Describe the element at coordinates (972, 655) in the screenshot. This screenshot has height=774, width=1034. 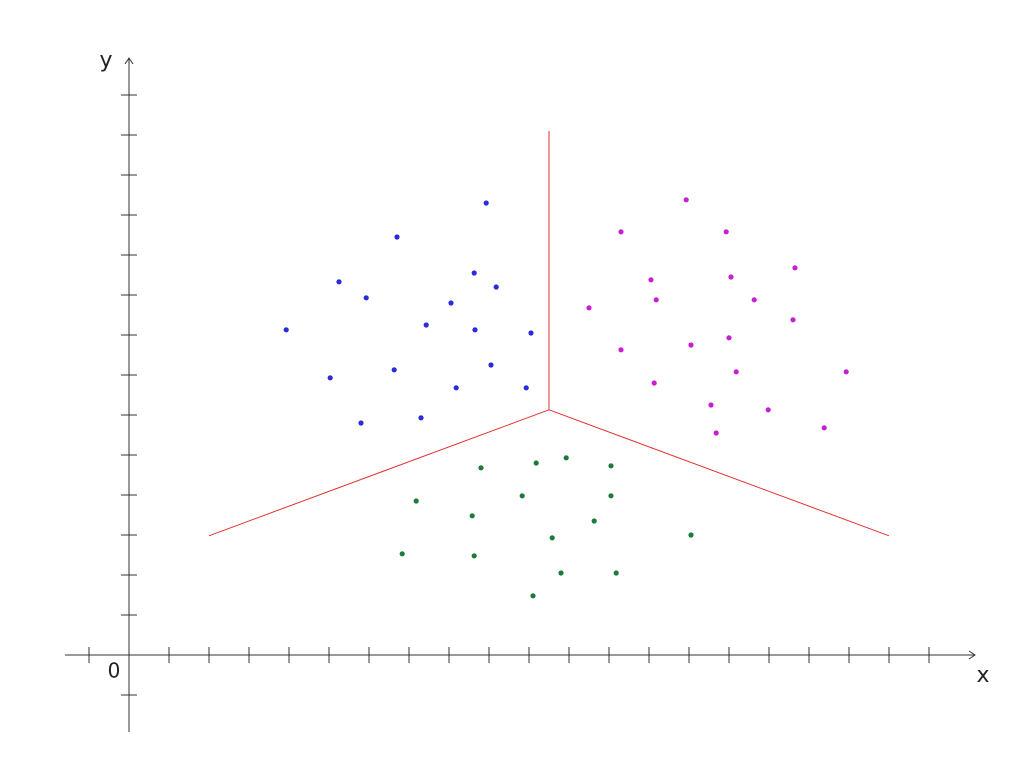
I see `x-axis-arrow` at that location.